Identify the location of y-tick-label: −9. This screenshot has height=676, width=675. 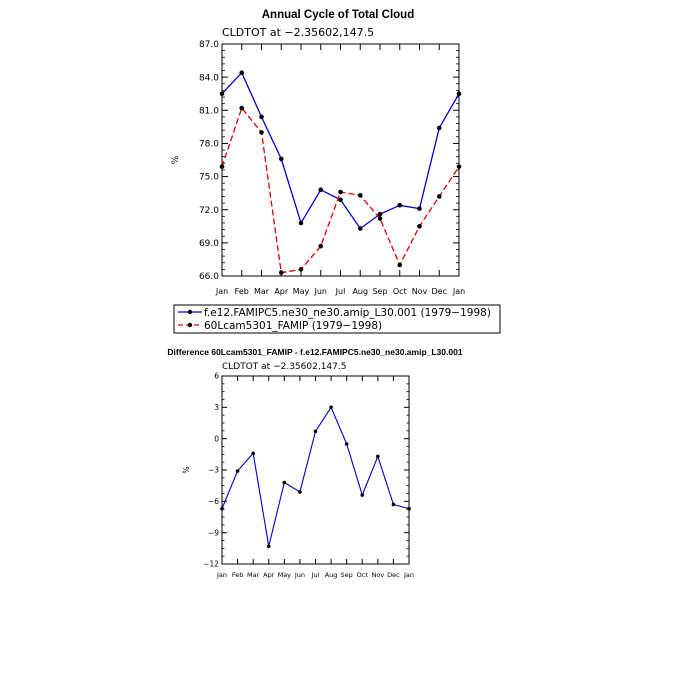
(213, 532).